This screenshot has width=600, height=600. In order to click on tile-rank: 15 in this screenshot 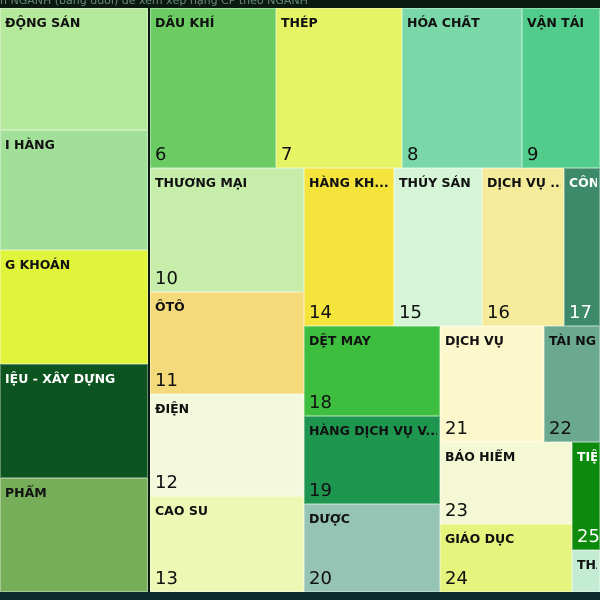, I will do `click(410, 312)`.